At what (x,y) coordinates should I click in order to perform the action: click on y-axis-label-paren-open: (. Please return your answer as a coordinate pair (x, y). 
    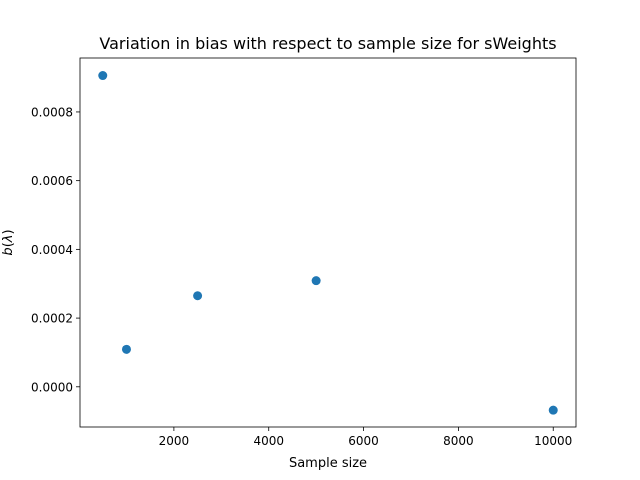
    Looking at the image, I should click on (8, 244).